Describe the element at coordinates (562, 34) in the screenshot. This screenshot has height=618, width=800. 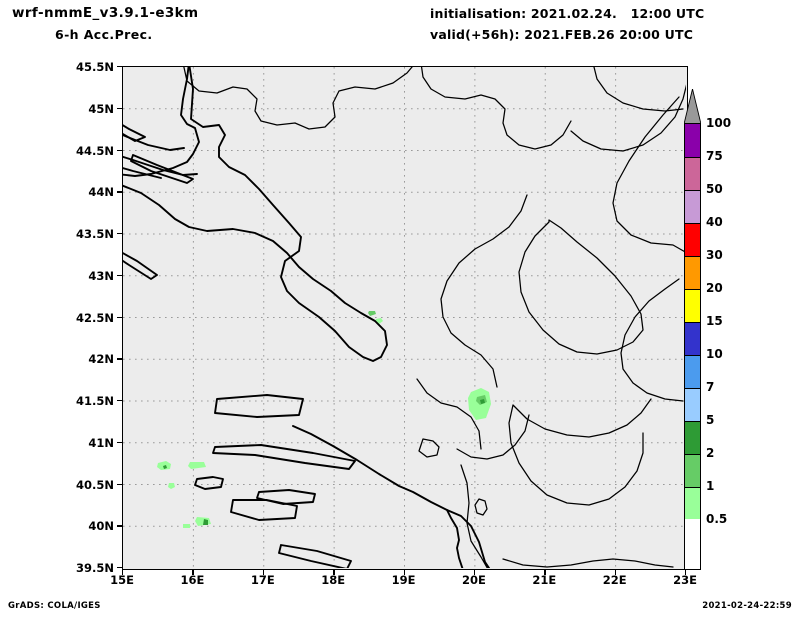
I see `valid-time: valid(+56h): 2021.FEB.26 20:00 UTC` at that location.